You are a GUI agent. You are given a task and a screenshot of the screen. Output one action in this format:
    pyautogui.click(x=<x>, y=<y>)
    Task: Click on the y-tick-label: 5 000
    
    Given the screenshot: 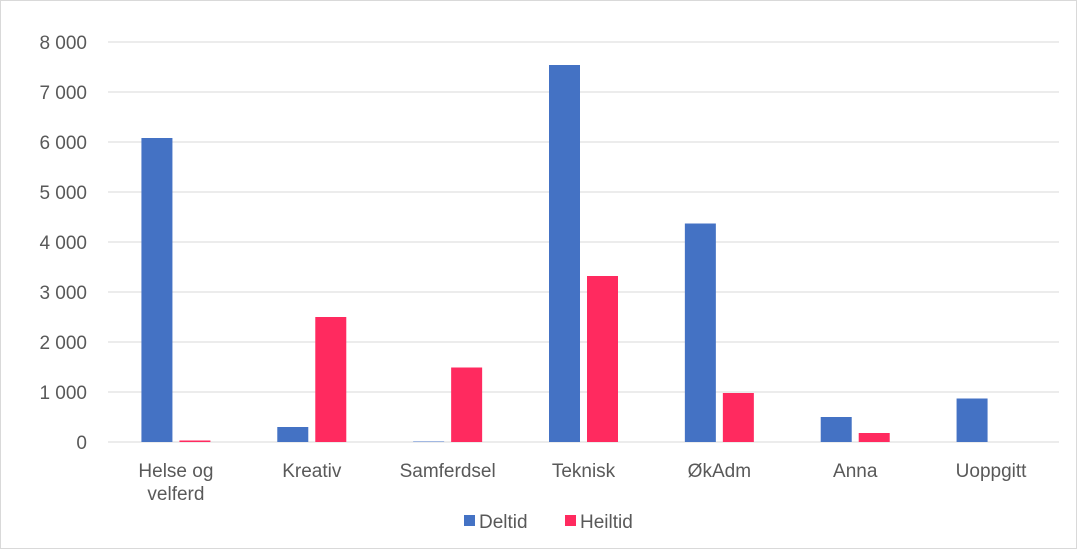 What is the action you would take?
    pyautogui.click(x=63, y=193)
    